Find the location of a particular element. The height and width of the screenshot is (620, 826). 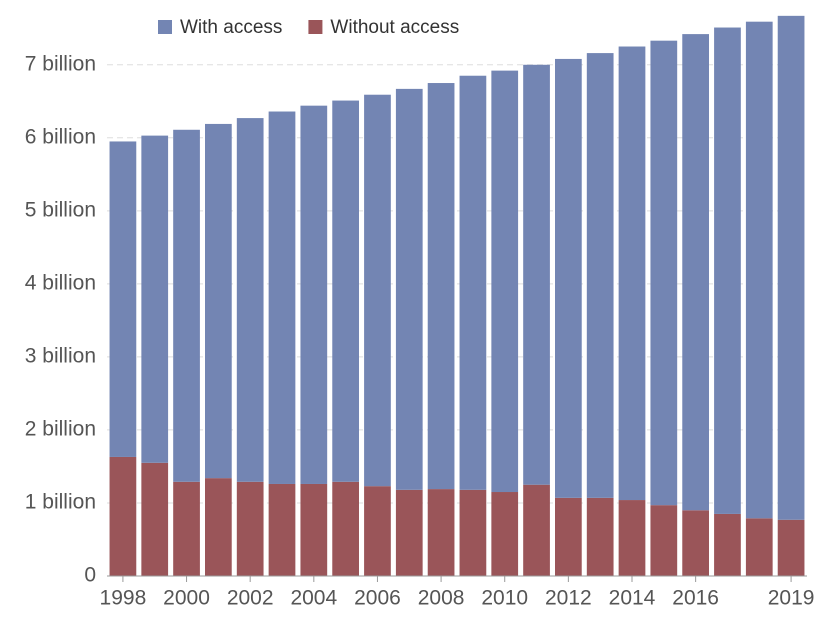

x-tick-label: 2016 is located at coordinates (695, 598).